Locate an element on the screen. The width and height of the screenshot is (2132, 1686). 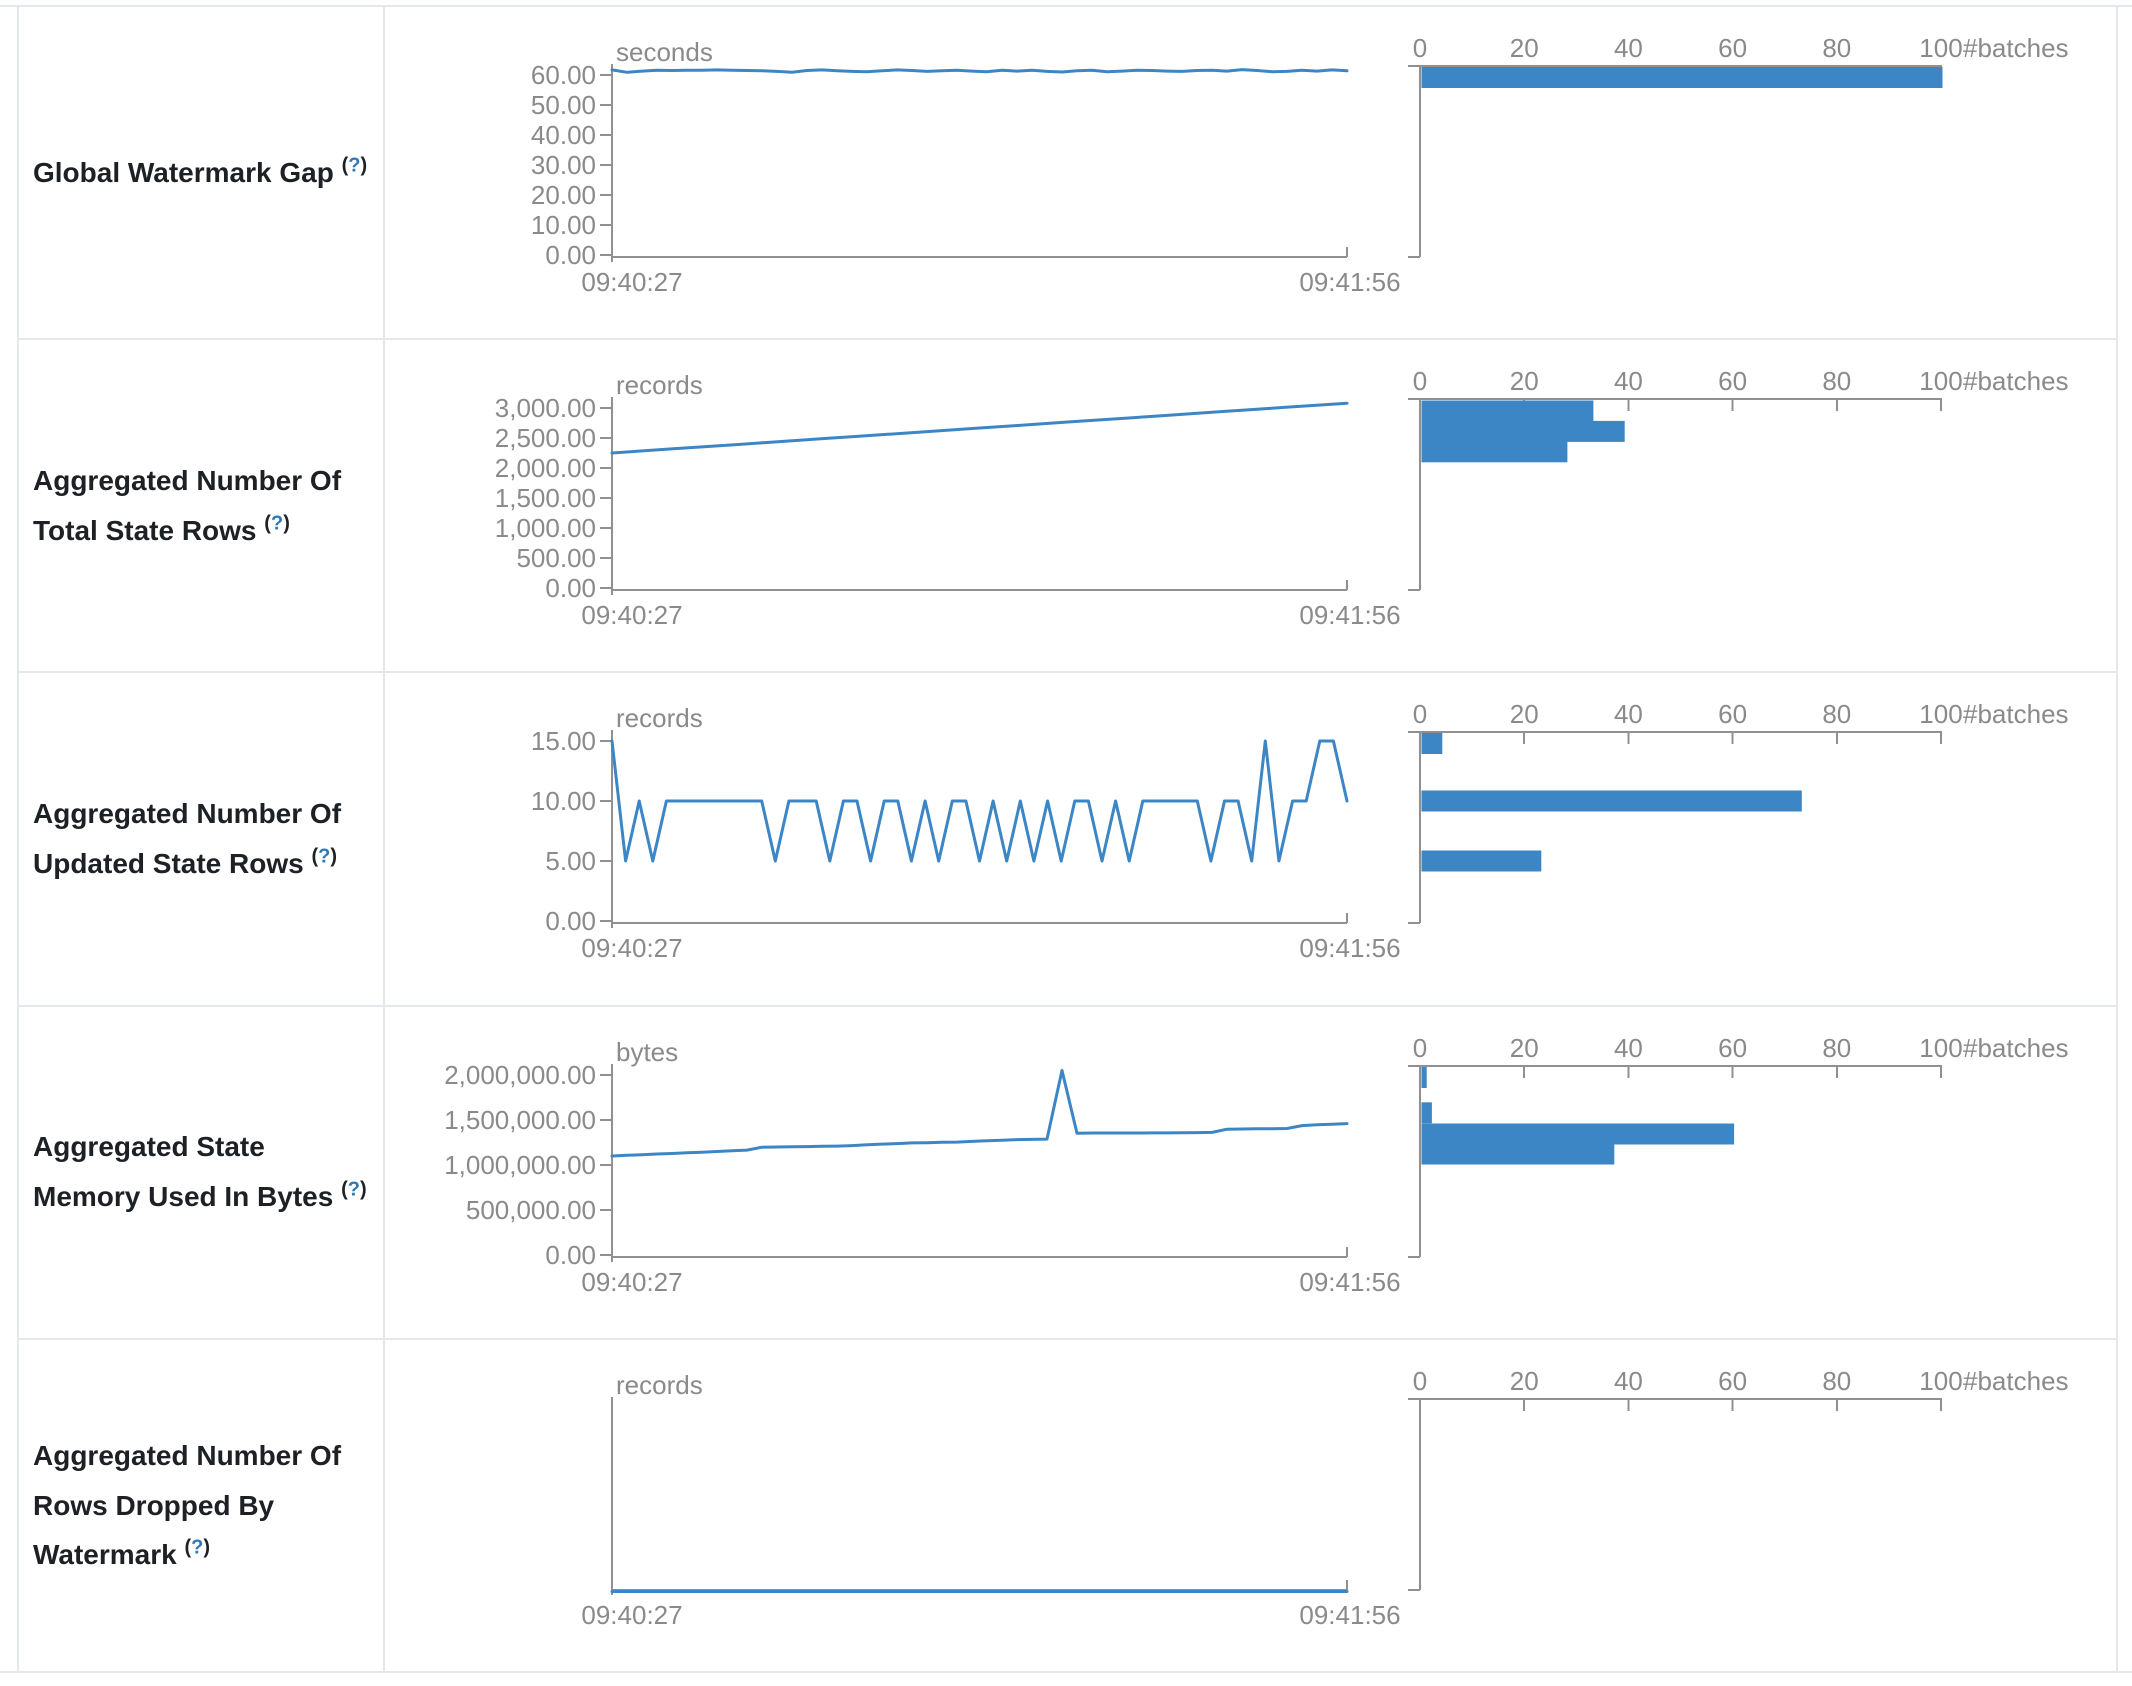
metric-label-text: Aggregated Number Of Total State Rows is located at coordinates (187, 505).